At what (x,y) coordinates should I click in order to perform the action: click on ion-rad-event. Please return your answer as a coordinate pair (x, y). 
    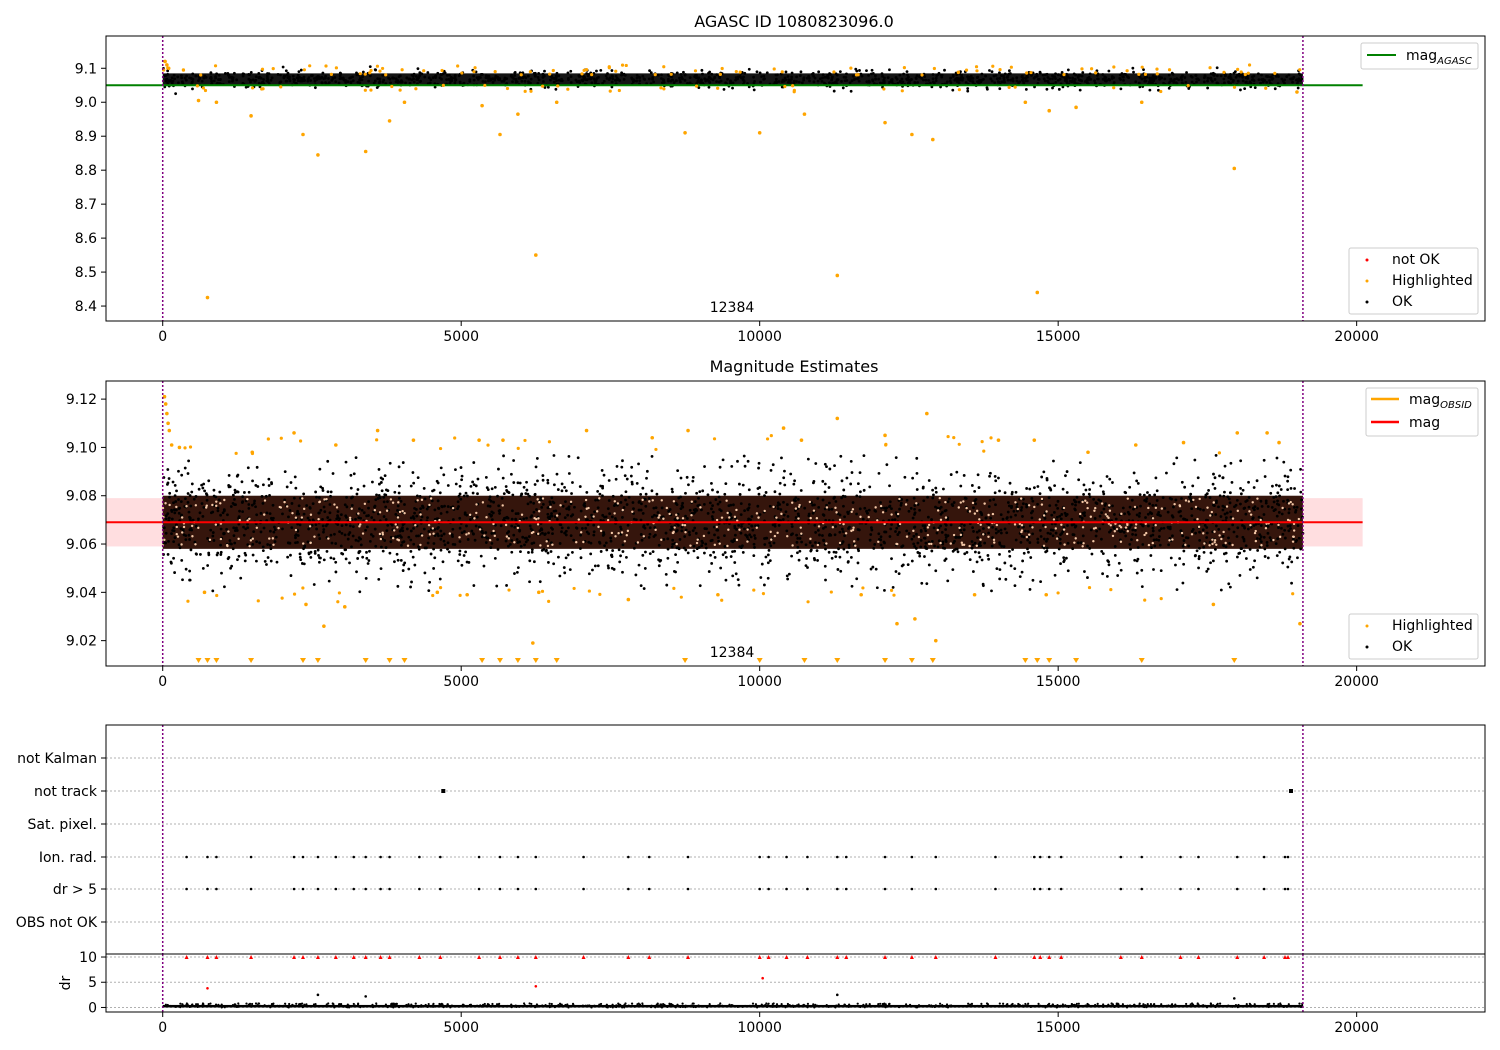
    Looking at the image, I should click on (1049, 857).